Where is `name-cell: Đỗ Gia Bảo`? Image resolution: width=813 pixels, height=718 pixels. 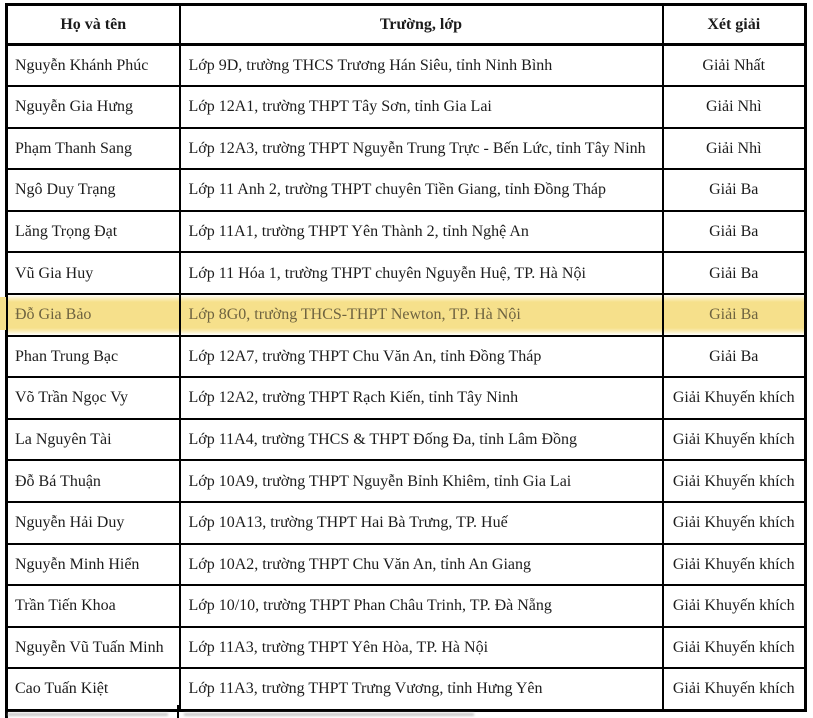
name-cell: Đỗ Gia Bảo is located at coordinates (93, 315).